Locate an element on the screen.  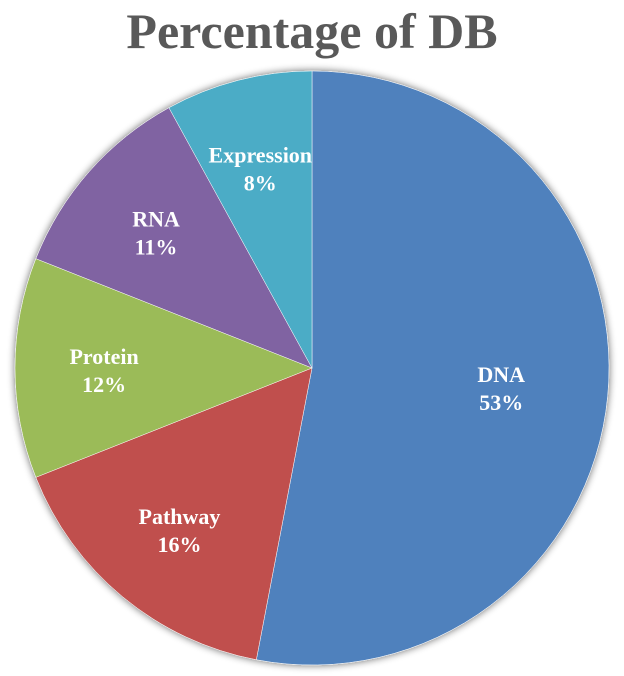
slice-category-label: Pathway is located at coordinates (180, 516).